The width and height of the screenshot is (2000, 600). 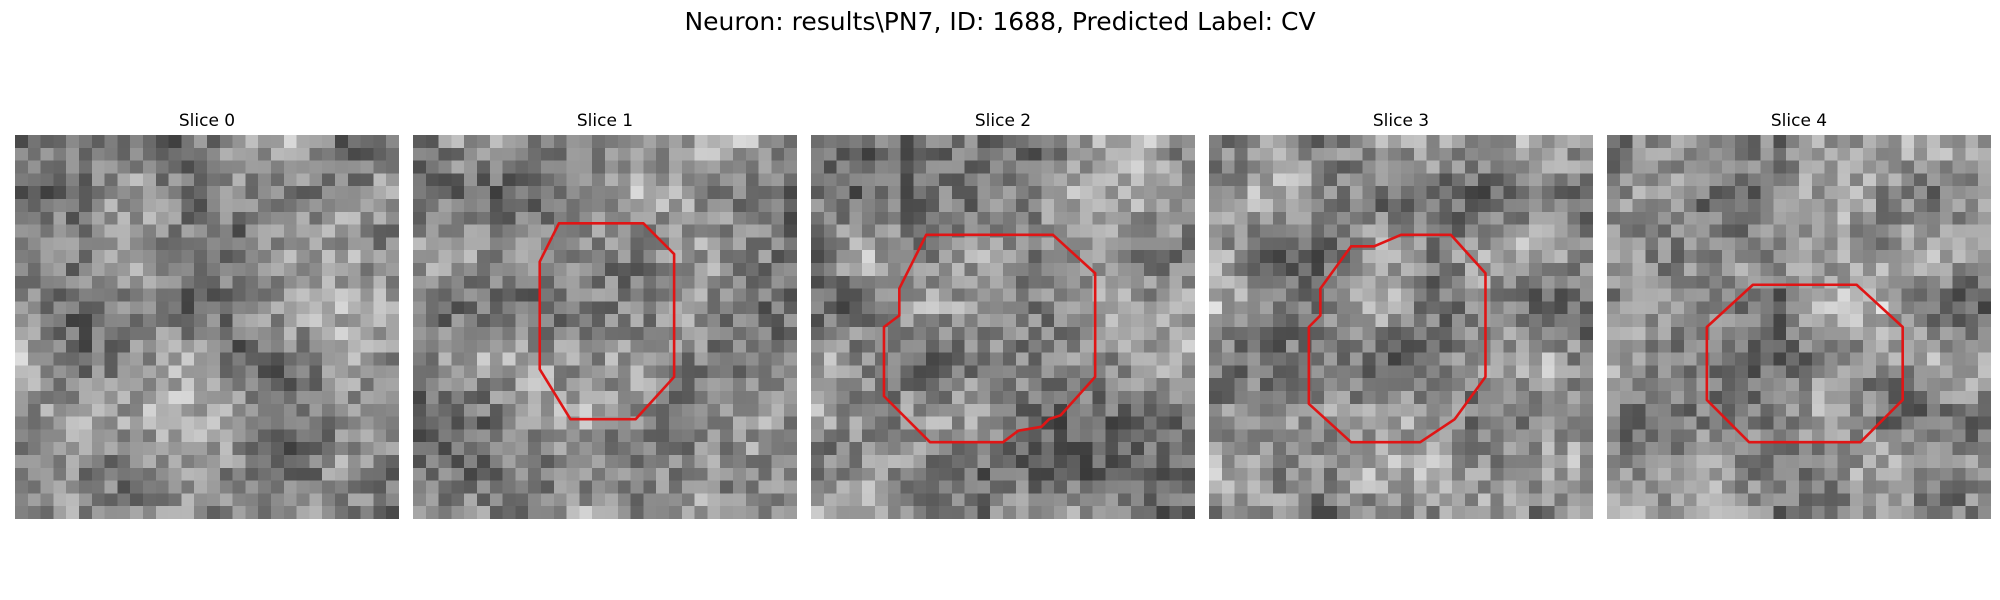 I want to click on slice-title: Slice 1, so click(x=605, y=121).